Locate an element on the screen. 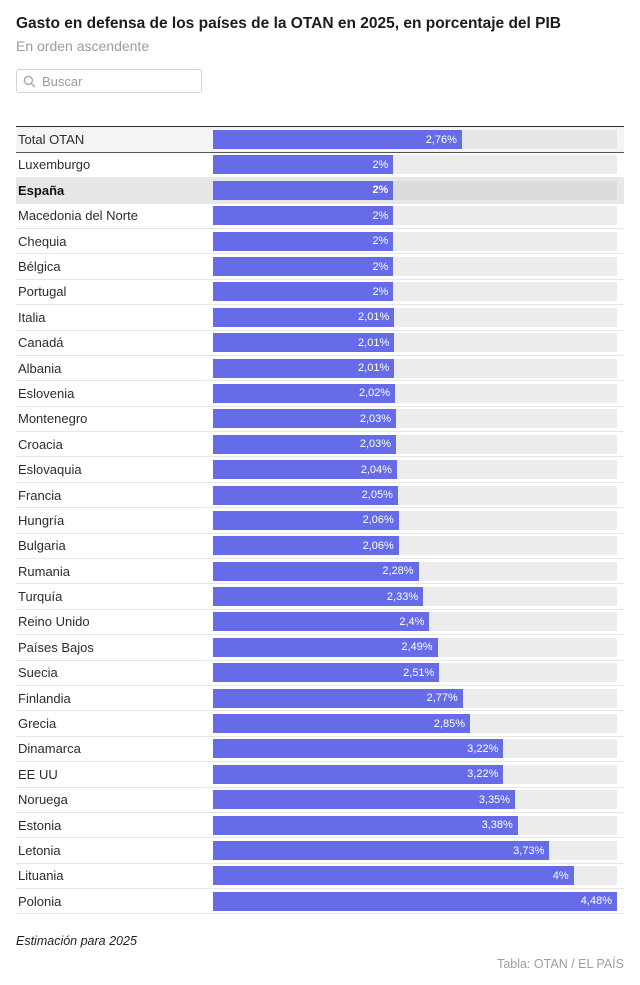 This screenshot has width=640, height=985. country-label: Turquía is located at coordinates (40, 597).